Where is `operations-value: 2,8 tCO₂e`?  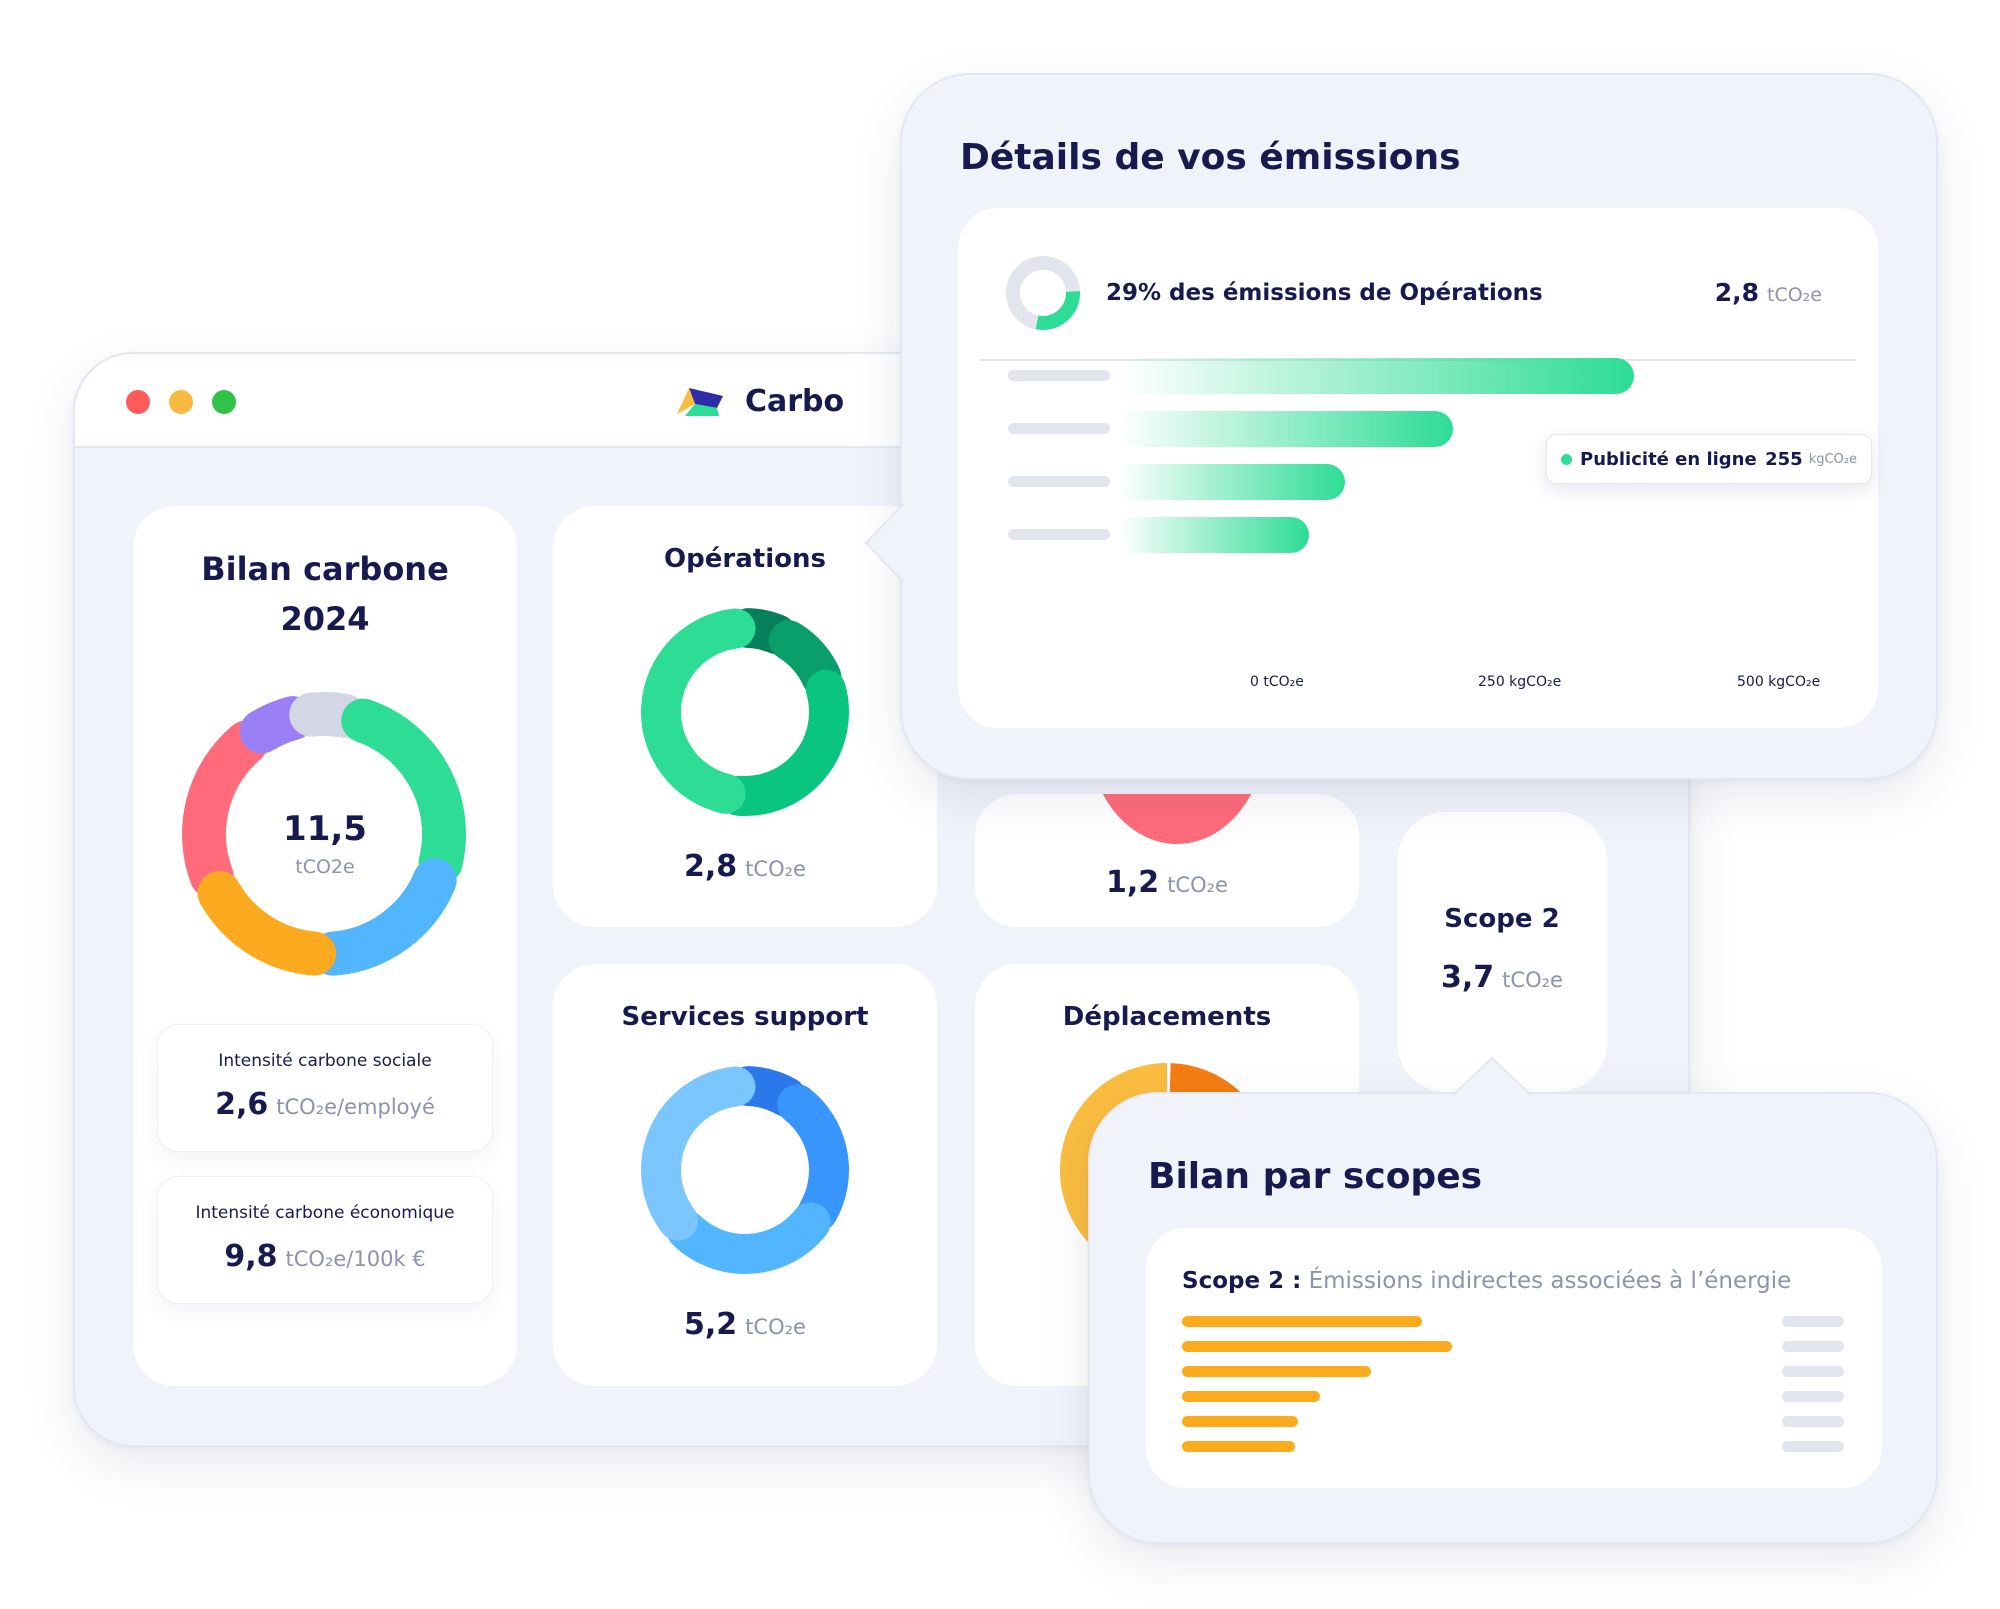 operations-value: 2,8 tCO₂e is located at coordinates (745, 866).